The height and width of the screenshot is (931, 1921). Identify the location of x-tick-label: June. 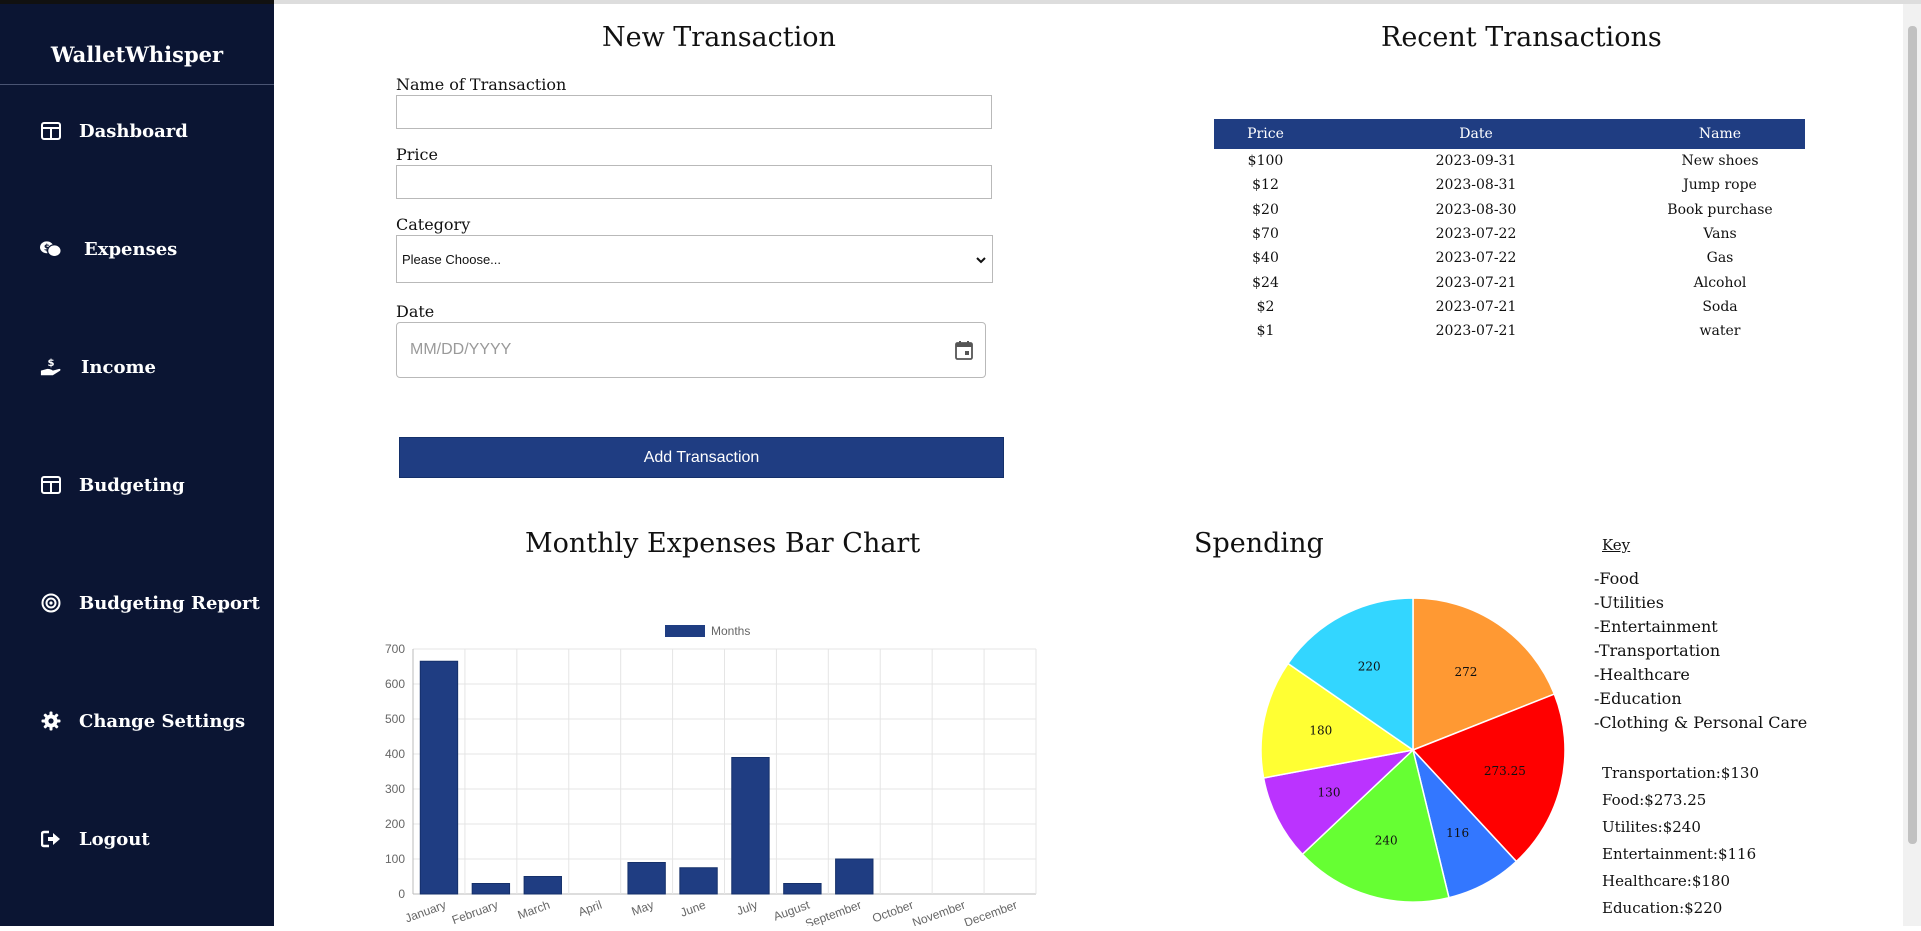
(693, 909).